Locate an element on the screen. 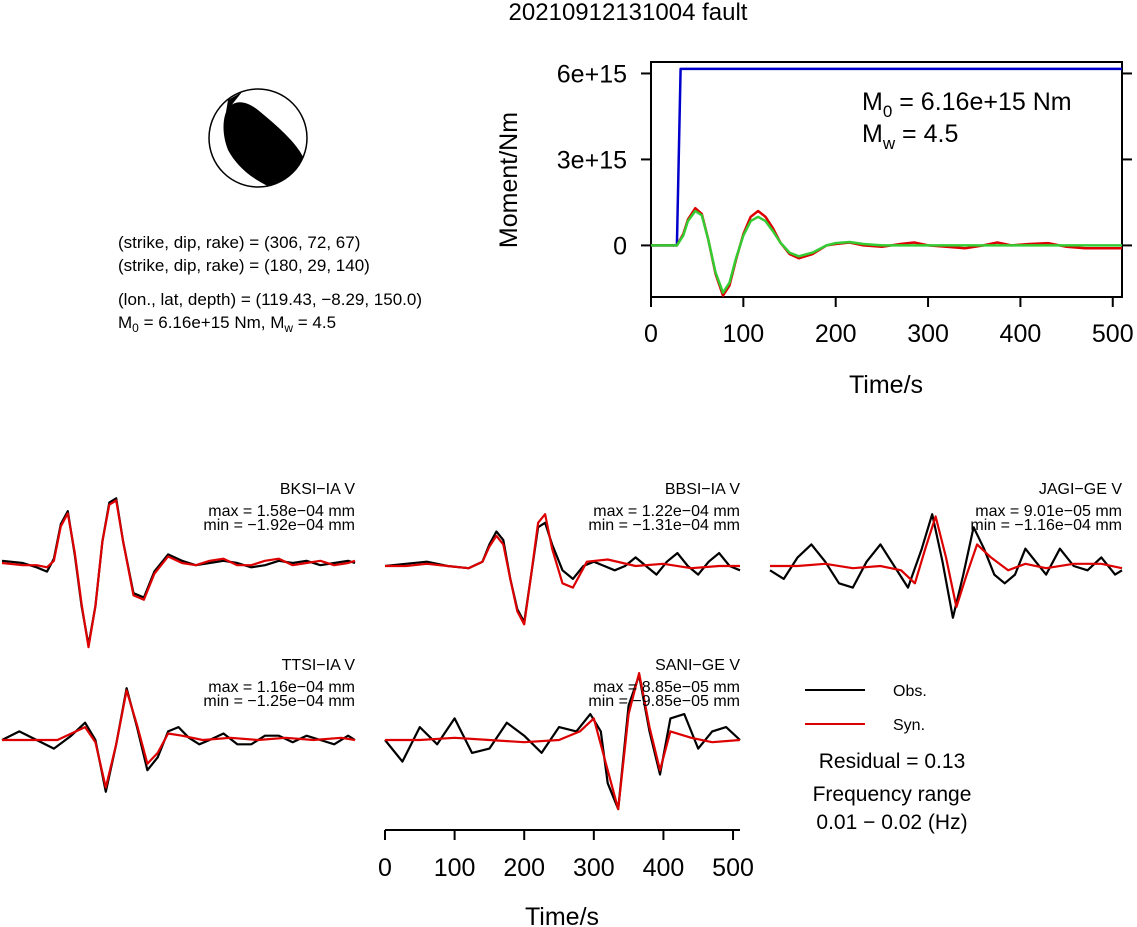 This screenshot has width=1137, height=927. station-name: BBSI−IA V is located at coordinates (702, 489).